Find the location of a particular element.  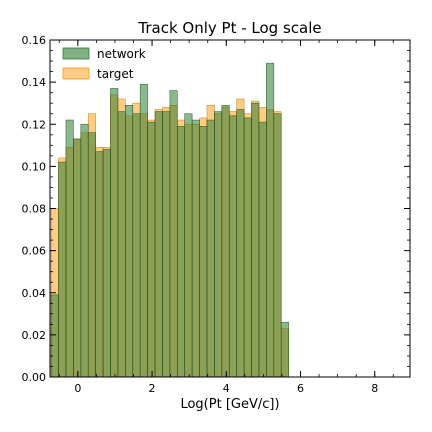

y-tick-label: 0.12 is located at coordinates (34, 124).